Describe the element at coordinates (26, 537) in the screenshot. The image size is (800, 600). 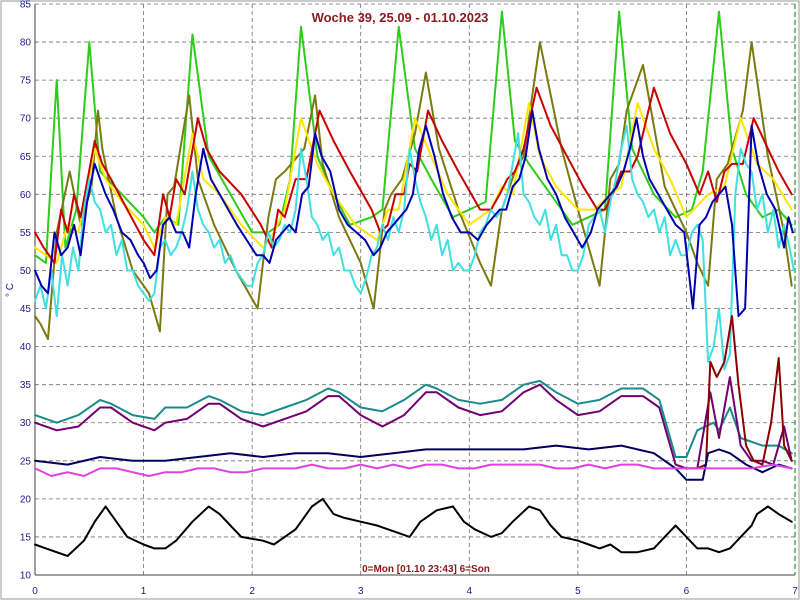
I see `y-tick-label: 15` at that location.